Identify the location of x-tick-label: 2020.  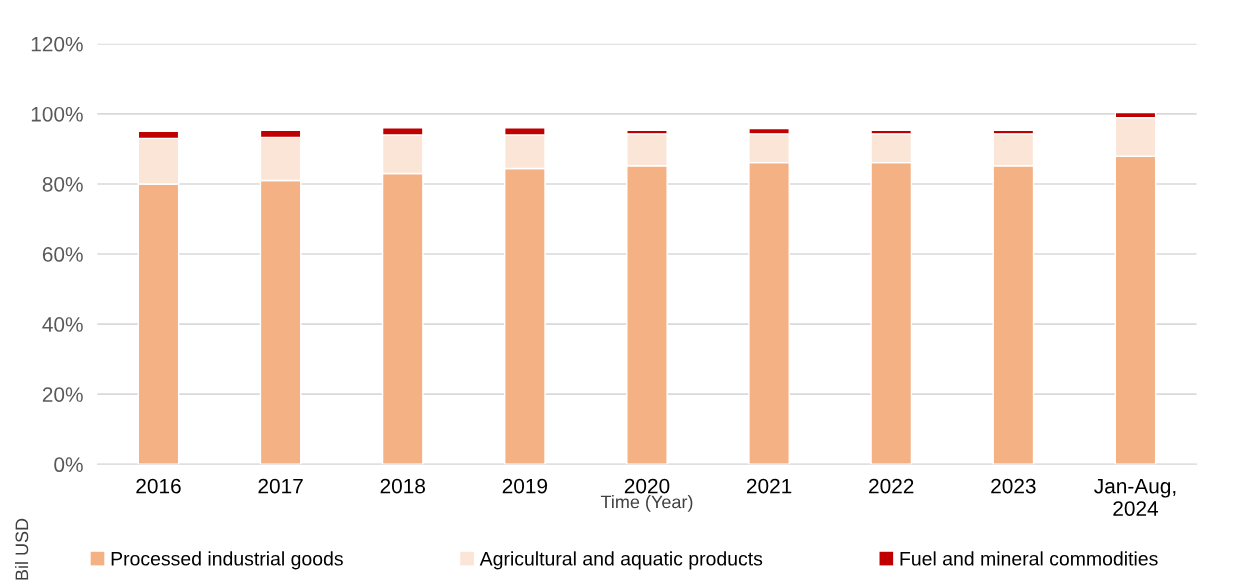
(647, 486).